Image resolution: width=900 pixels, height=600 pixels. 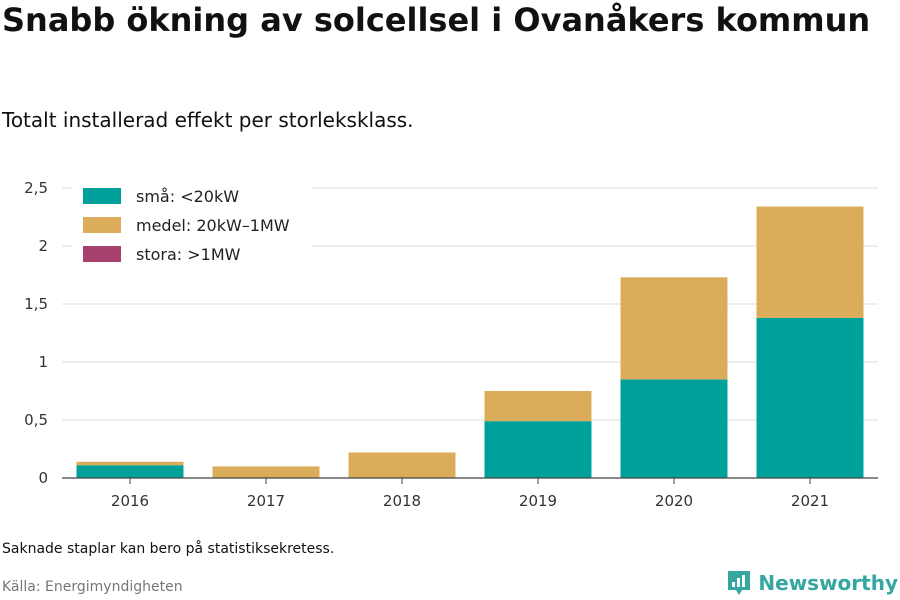 I want to click on x-tick-label: 2019, so click(x=538, y=501).